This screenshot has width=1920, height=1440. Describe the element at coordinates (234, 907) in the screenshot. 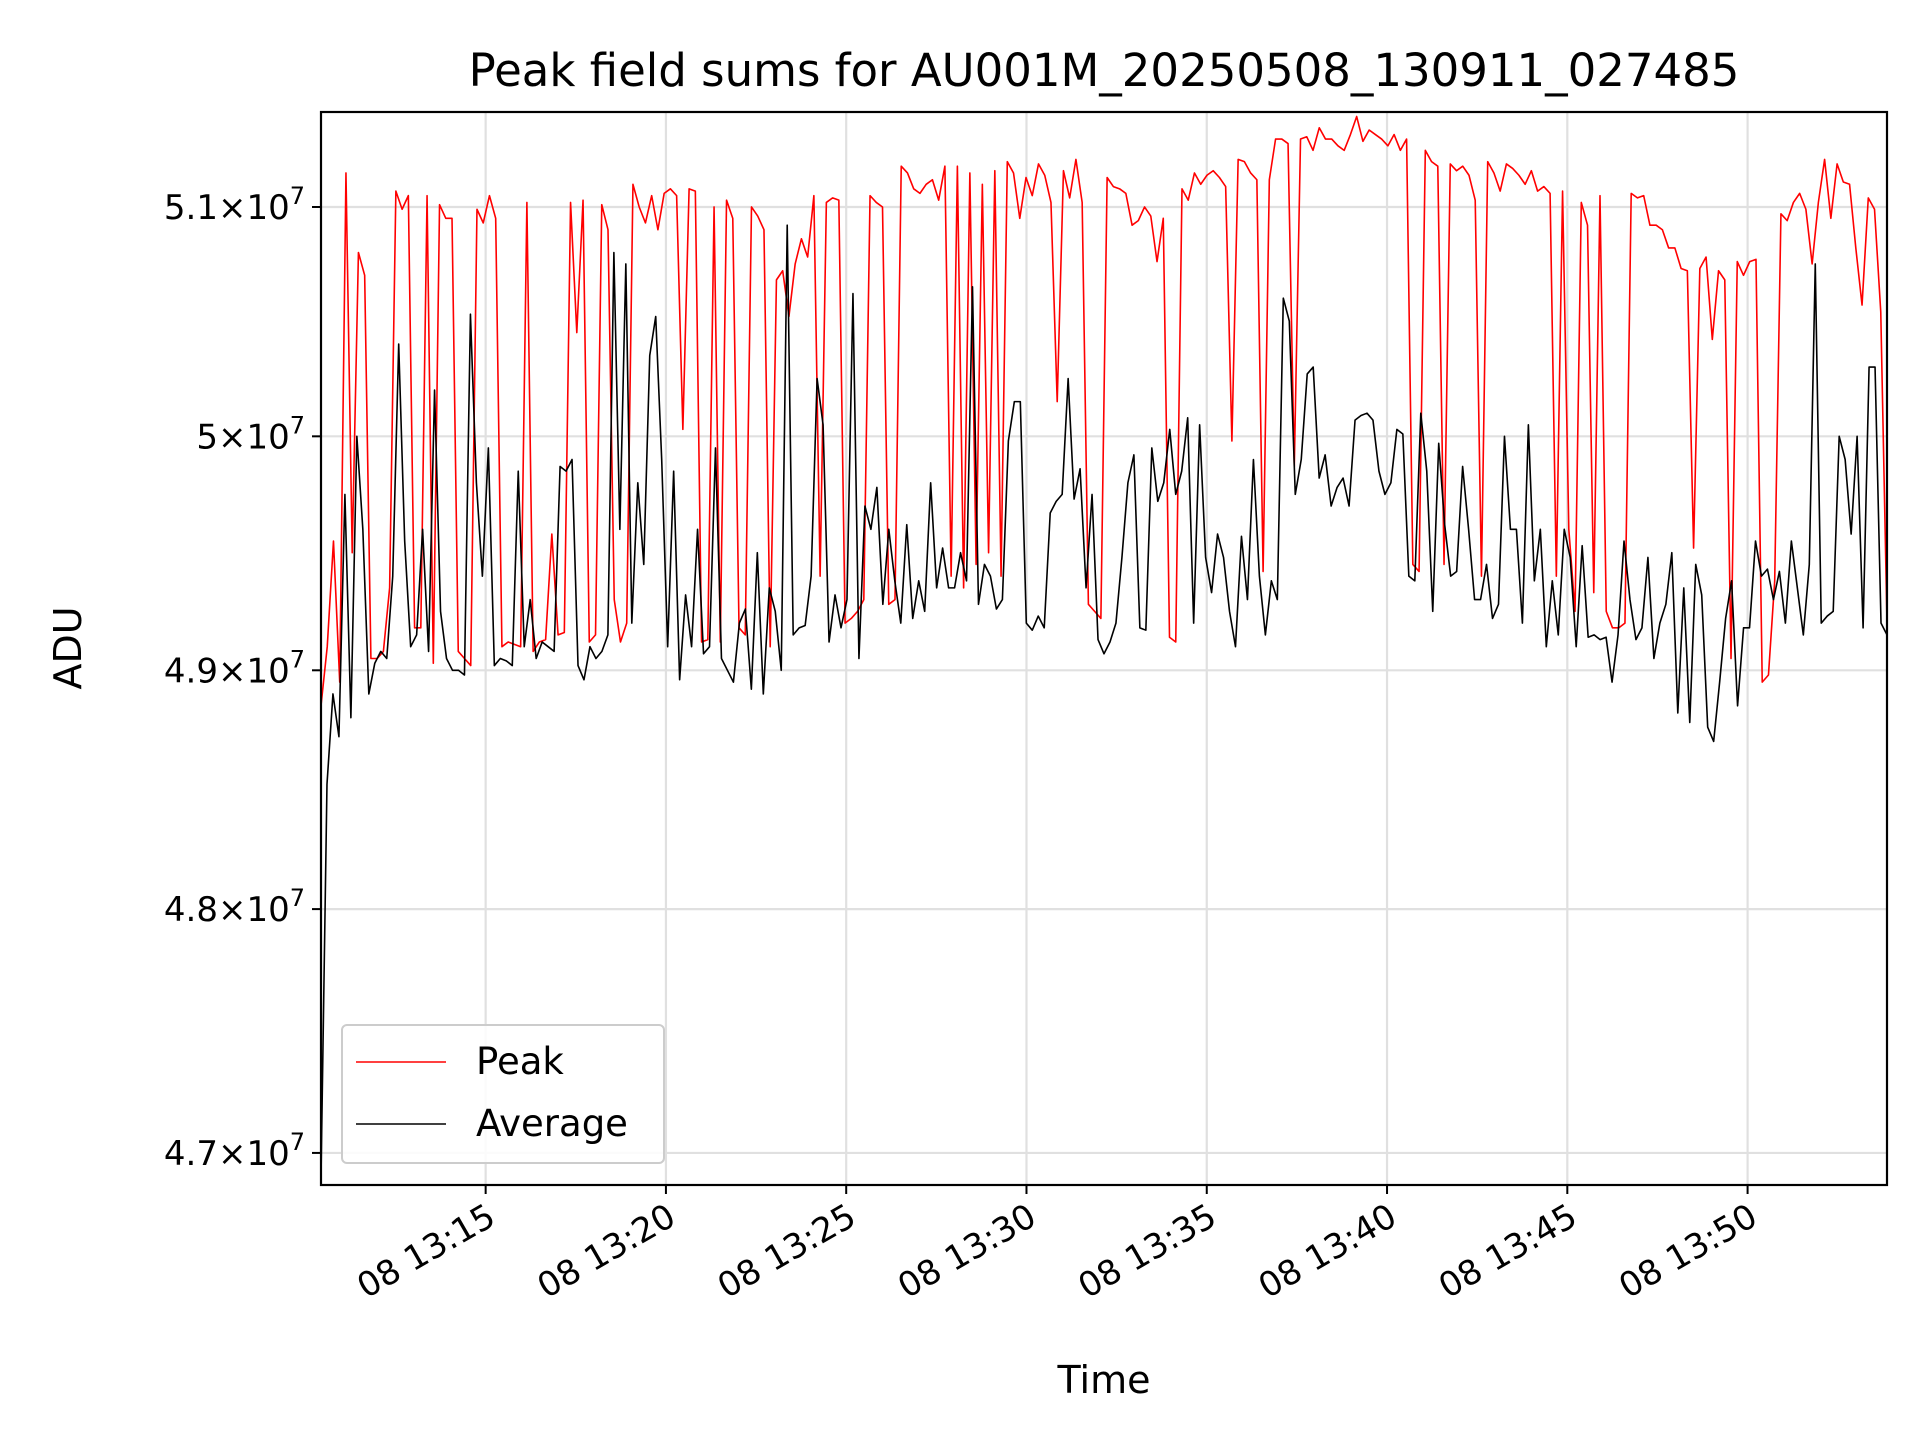

I see `y-tick-label: 4.8×107` at that location.